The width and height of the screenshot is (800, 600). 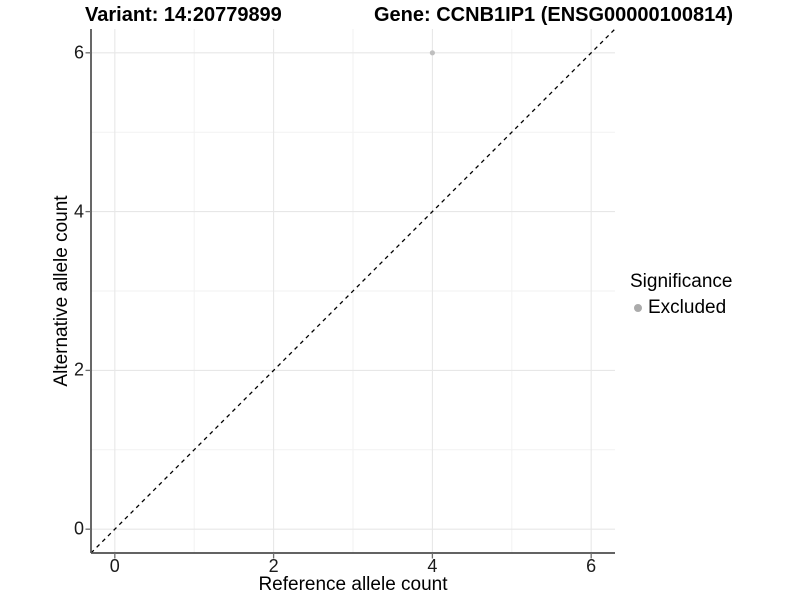 I want to click on x-tick-label: 2, so click(x=273, y=566).